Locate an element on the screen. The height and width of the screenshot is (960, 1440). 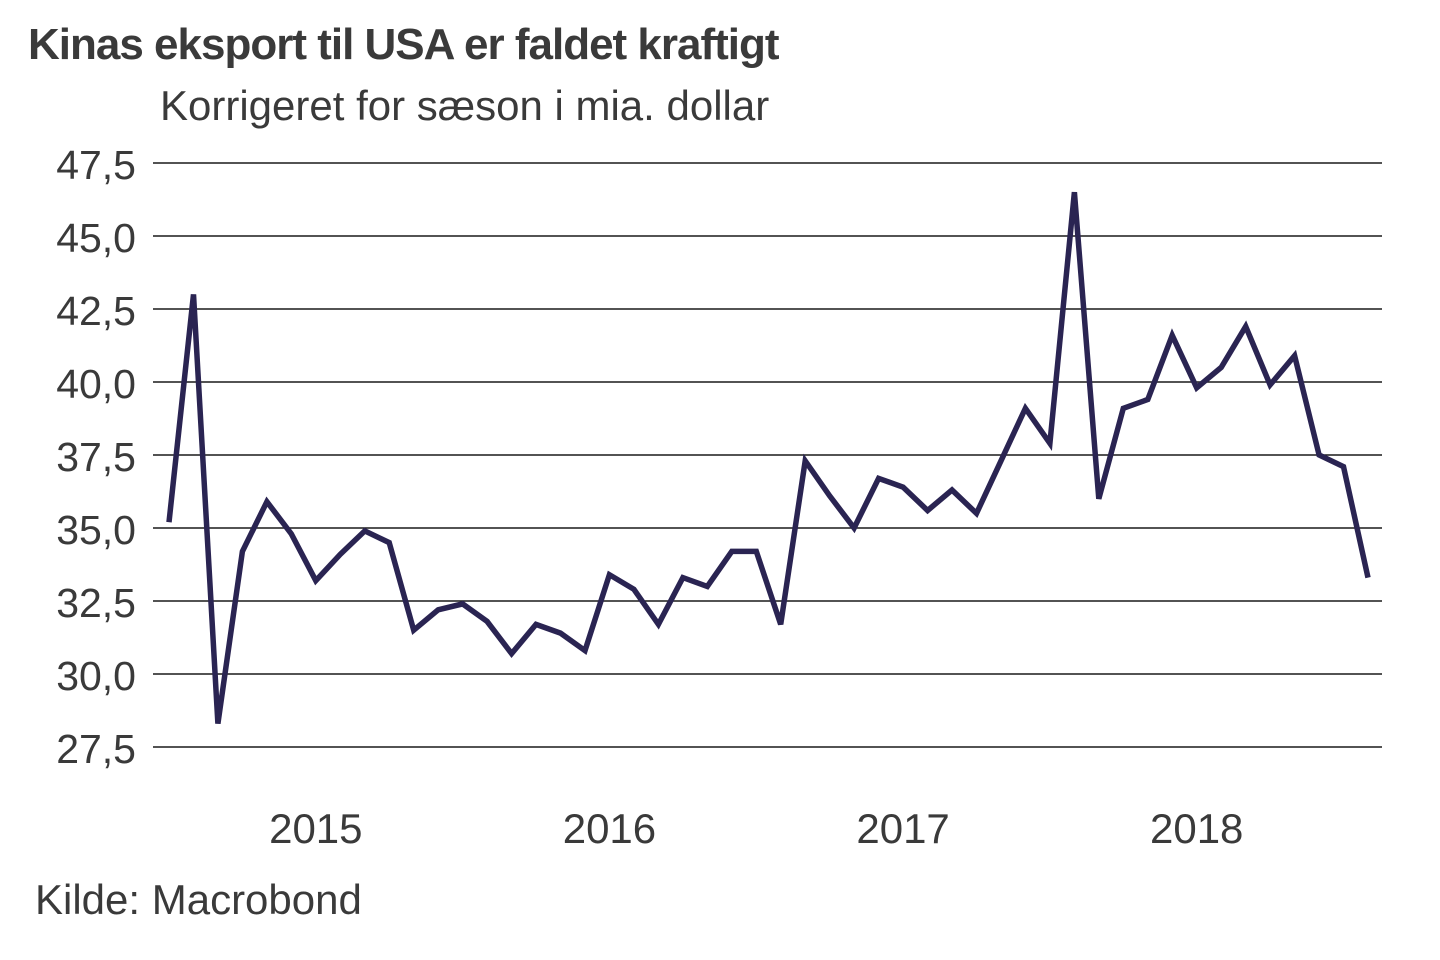
y-tick-label: 40,0 is located at coordinates (96, 384).